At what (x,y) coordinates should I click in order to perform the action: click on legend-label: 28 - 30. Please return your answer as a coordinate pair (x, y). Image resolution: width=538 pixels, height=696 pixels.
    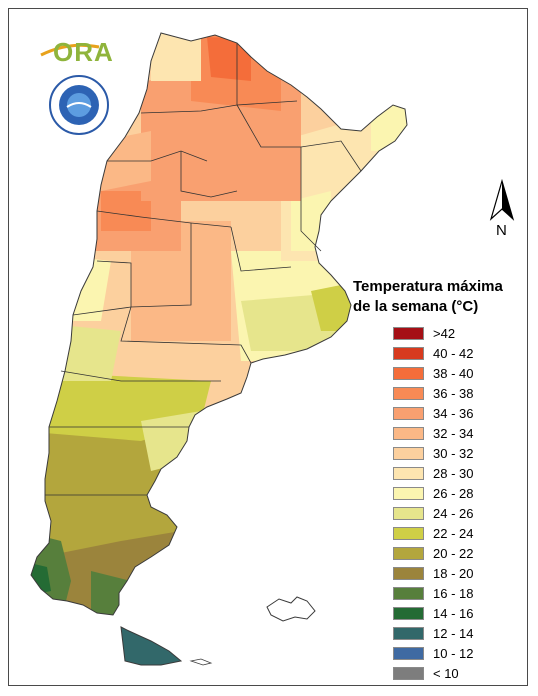
    Looking at the image, I should click on (453, 473).